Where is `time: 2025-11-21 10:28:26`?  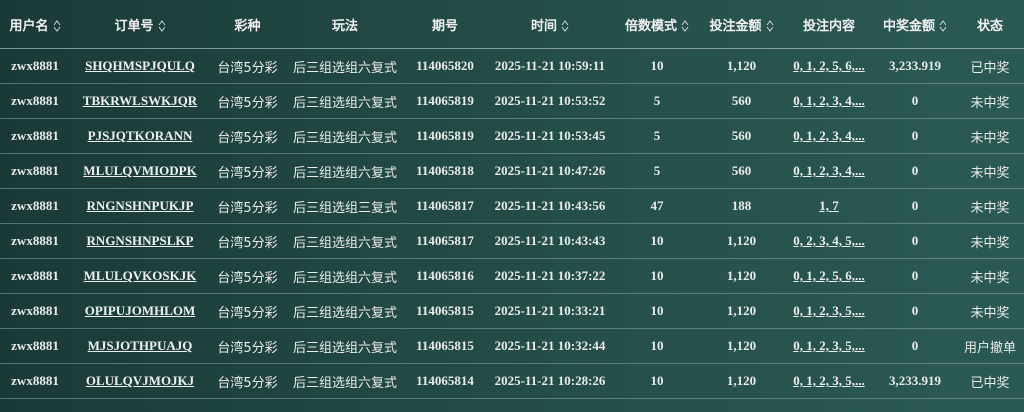 time: 2025-11-21 10:28:26 is located at coordinates (550, 380).